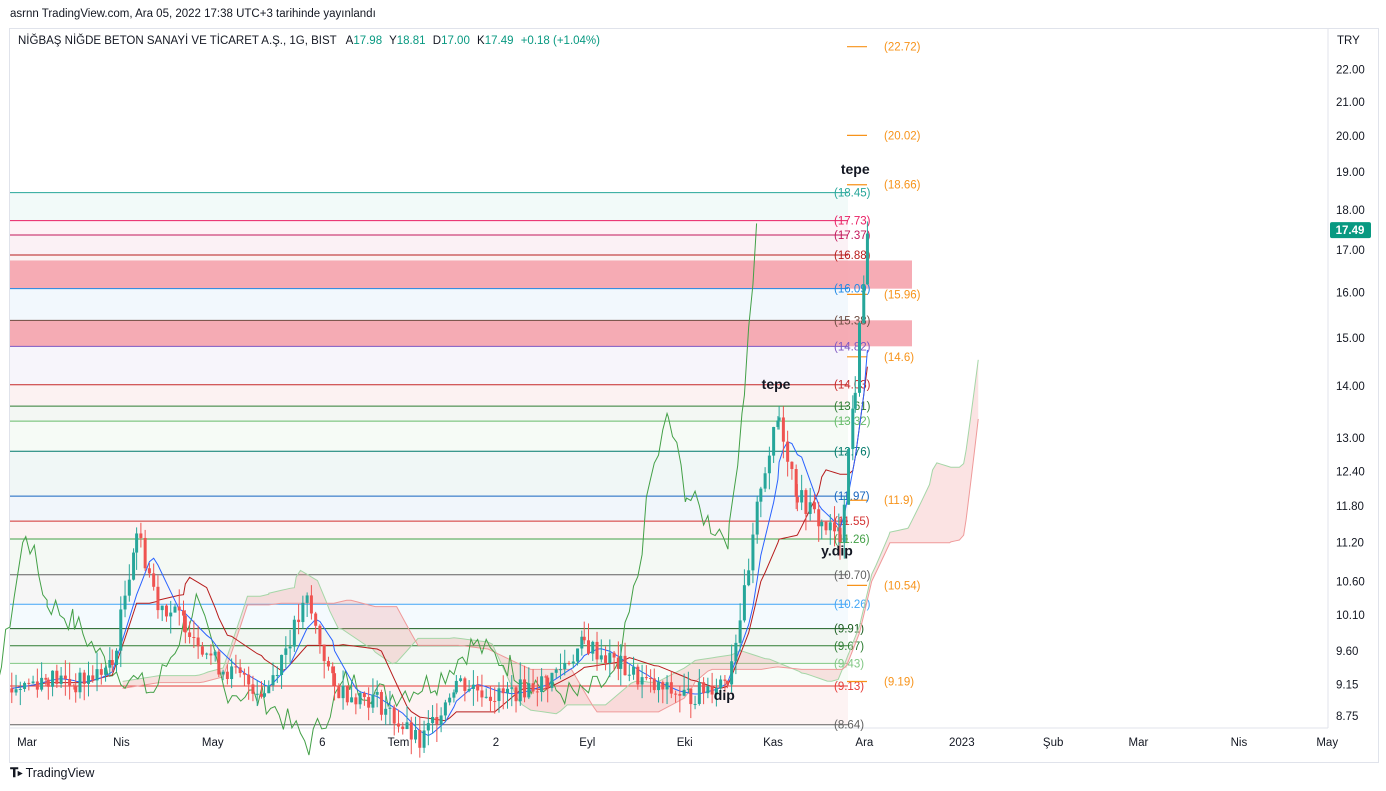 Image resolution: width=1386 pixels, height=791 pixels. Describe the element at coordinates (852, 236) in the screenshot. I see `price-level-label: (17.37)` at that location.